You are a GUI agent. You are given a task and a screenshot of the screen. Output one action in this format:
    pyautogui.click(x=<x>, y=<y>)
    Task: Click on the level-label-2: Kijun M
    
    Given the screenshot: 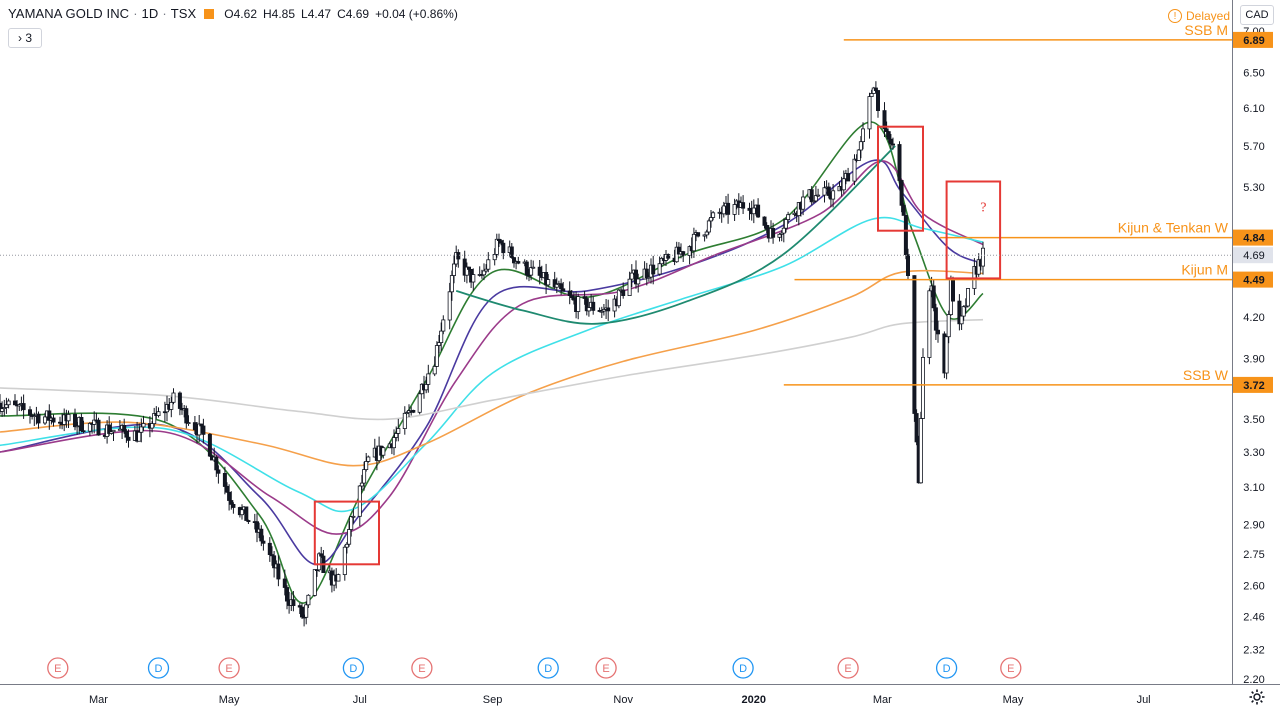 What is the action you would take?
    pyautogui.click(x=1204, y=270)
    